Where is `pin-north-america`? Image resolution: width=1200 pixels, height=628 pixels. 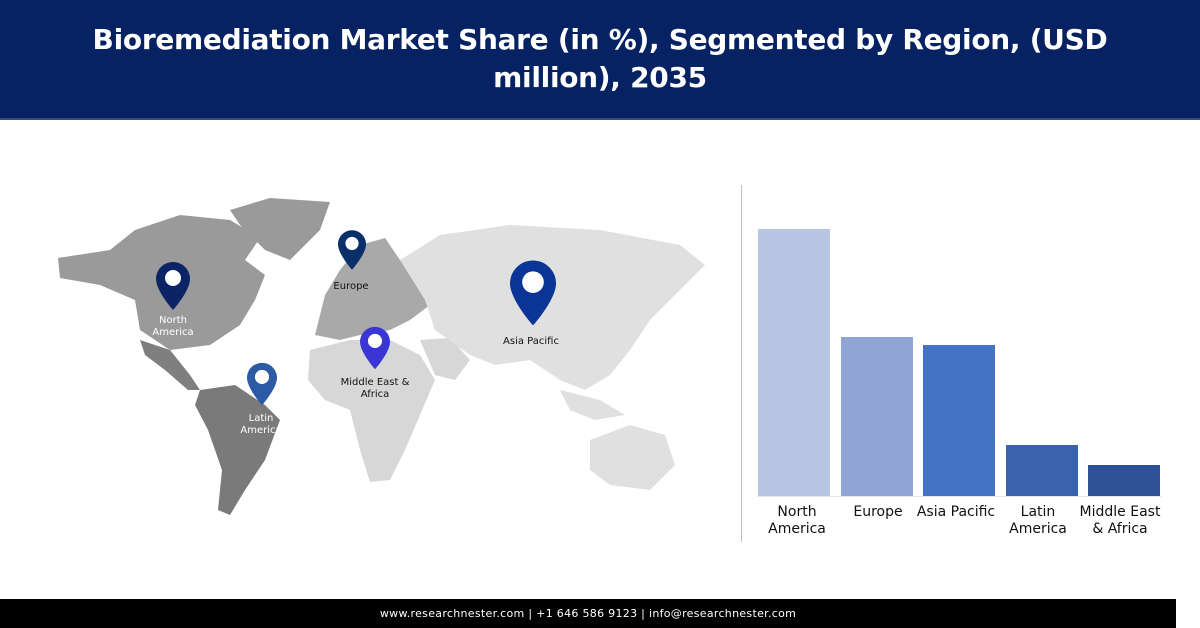 pin-north-america is located at coordinates (173, 288).